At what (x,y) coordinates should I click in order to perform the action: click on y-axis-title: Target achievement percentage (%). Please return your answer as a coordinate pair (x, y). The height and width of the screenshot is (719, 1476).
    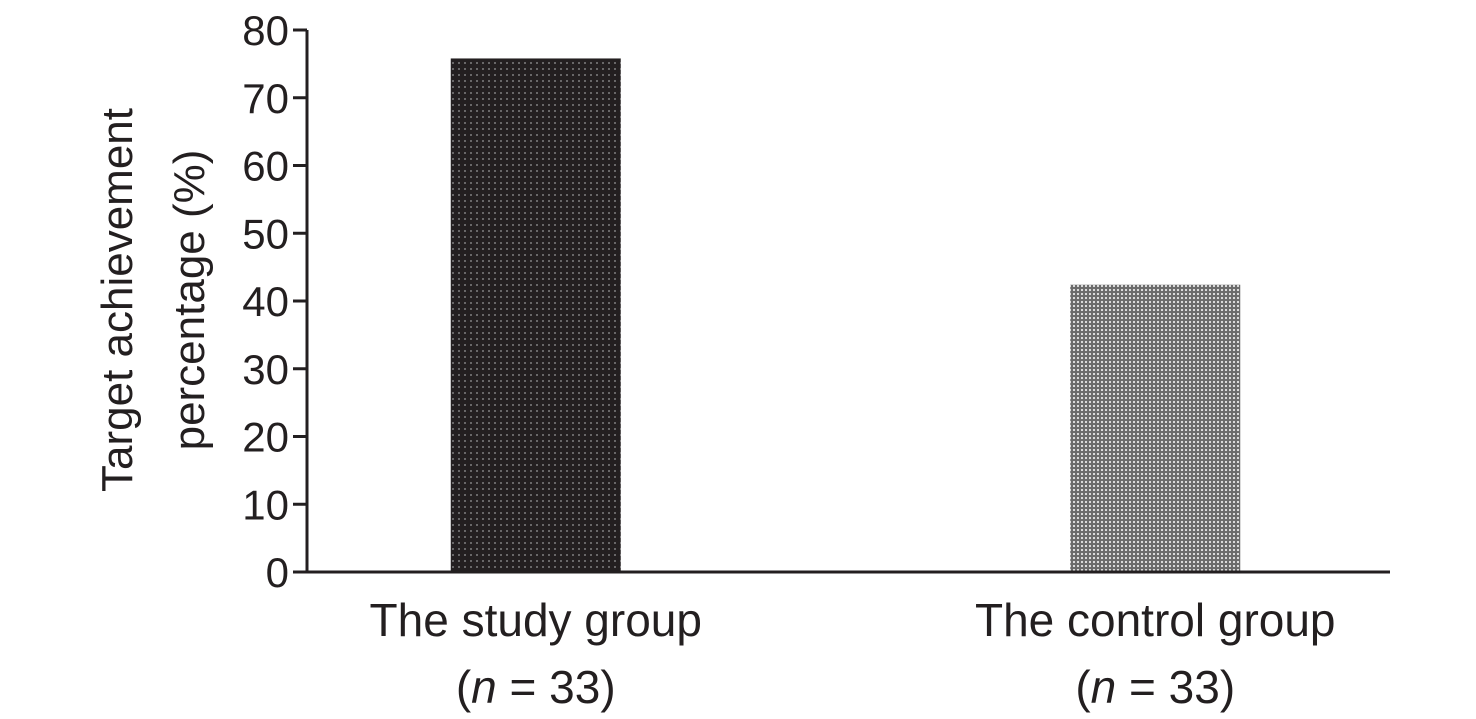
    Looking at the image, I should click on (153, 300).